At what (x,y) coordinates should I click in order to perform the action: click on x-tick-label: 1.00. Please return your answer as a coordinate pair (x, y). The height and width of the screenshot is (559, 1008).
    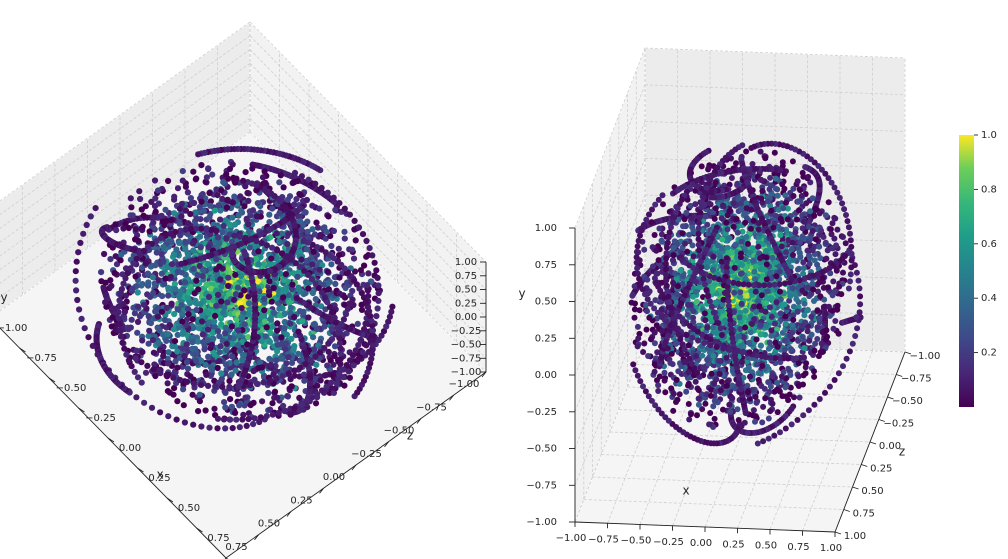
    Looking at the image, I should click on (831, 548).